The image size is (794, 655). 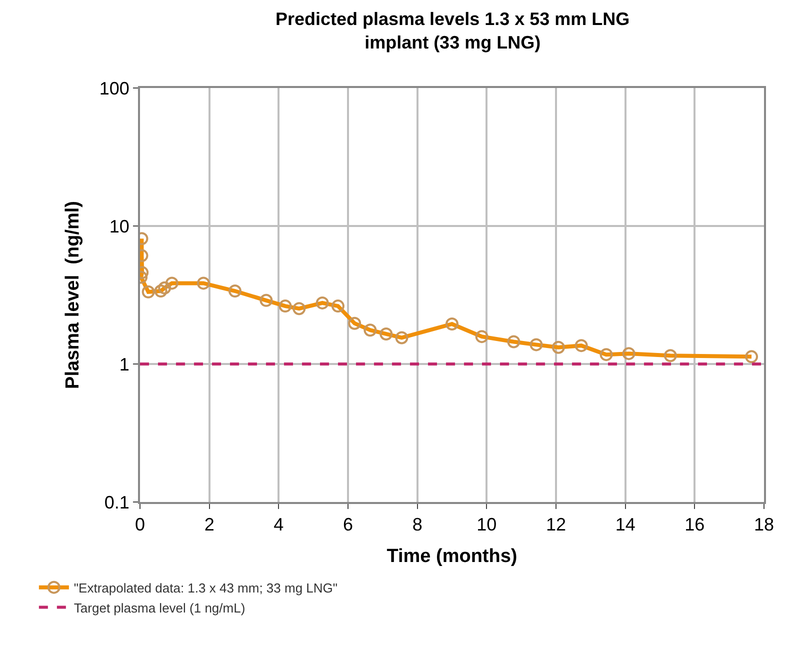 What do you see at coordinates (73, 295) in the screenshot?
I see `y-axis-title: Plasma level (ng/ml)` at bounding box center [73, 295].